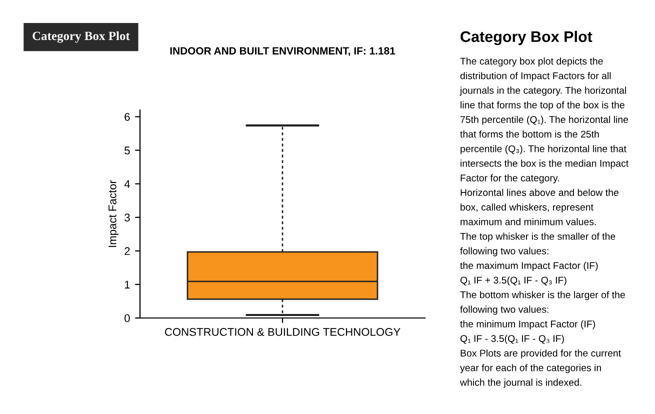  I want to click on text: percentile (Q₃). The horizontal line that, so click(543, 149).